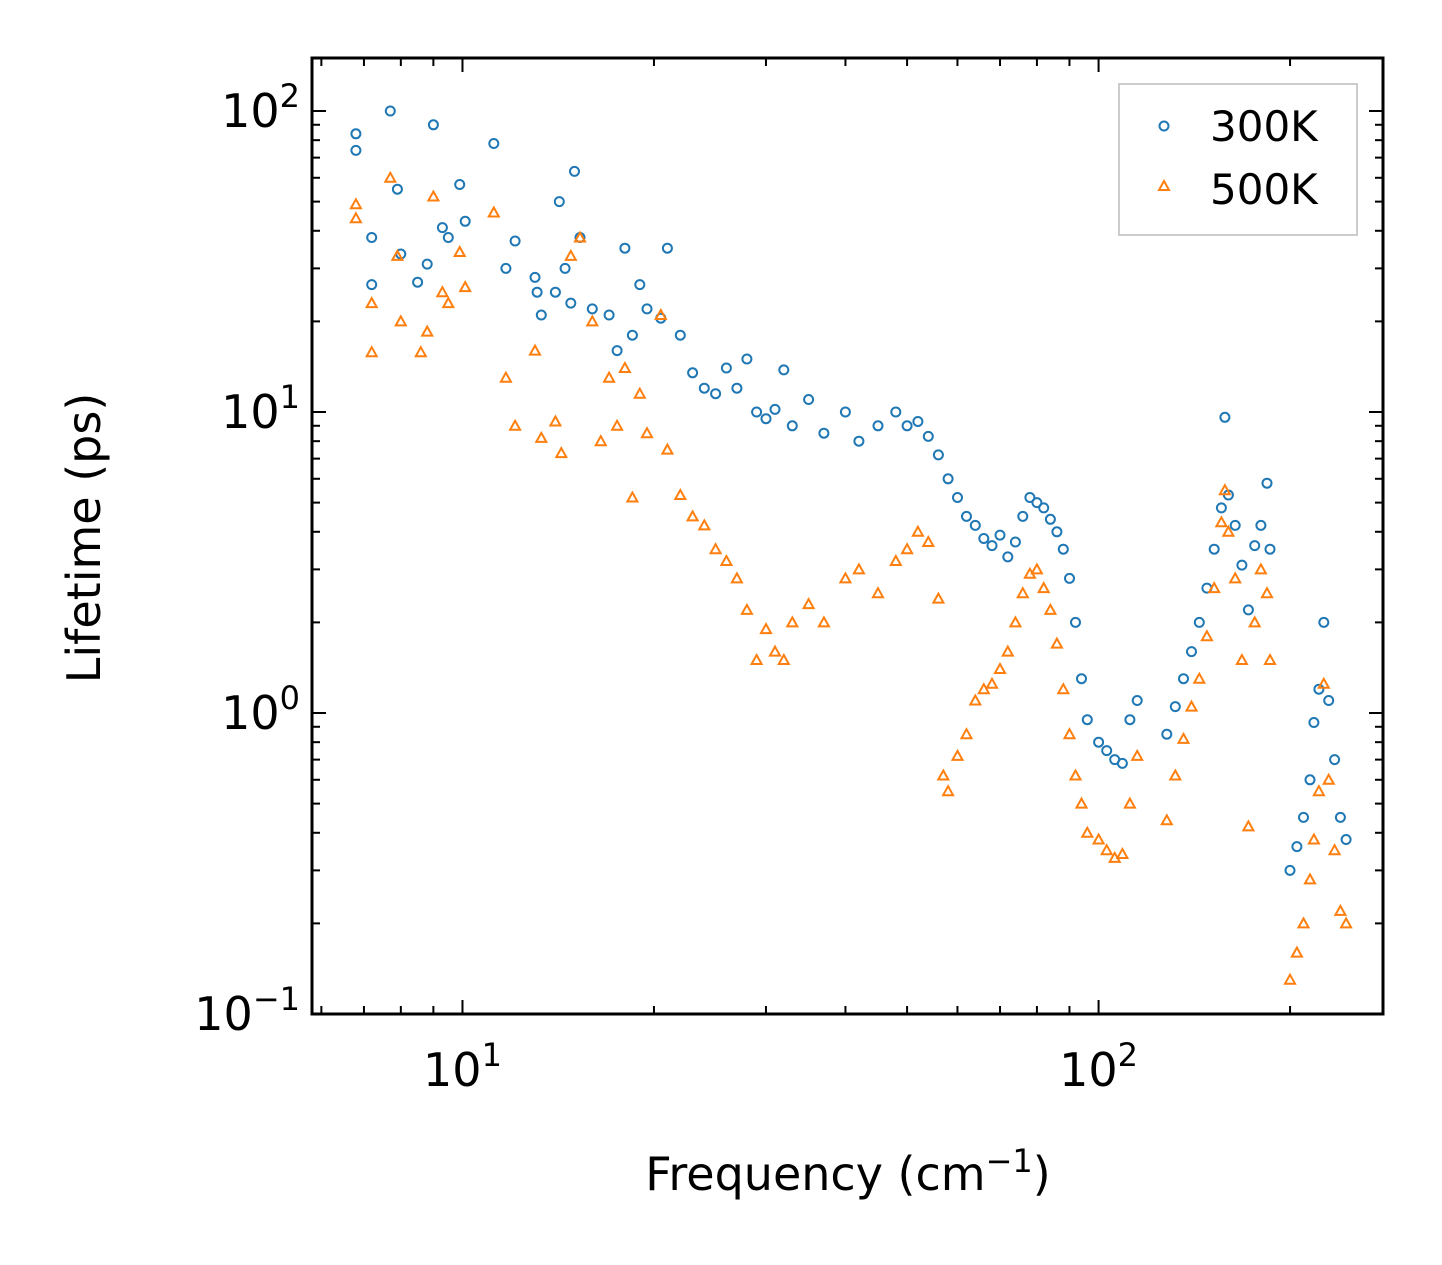 The image size is (1442, 1265). I want to click on y-tick-label-exp: −1, so click(276, 999).